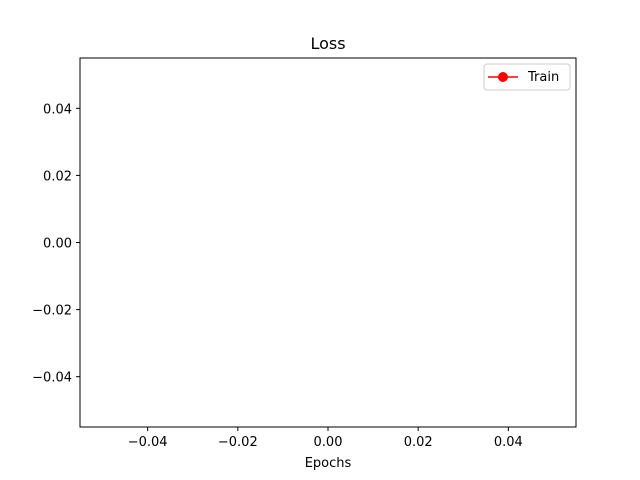  What do you see at coordinates (57, 109) in the screenshot?
I see `y-tick-label: 0.04` at bounding box center [57, 109].